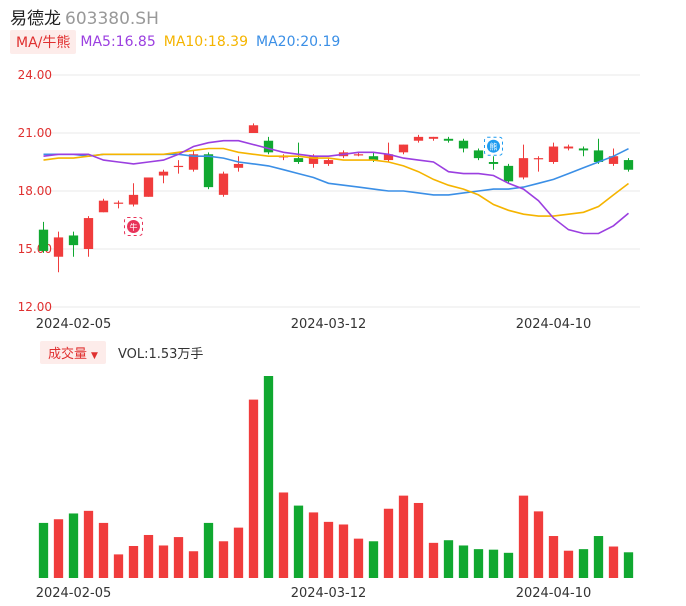 Image resolution: width=686 pixels, height=606 pixels. I want to click on price-tick-label: 18.00, so click(35, 191).